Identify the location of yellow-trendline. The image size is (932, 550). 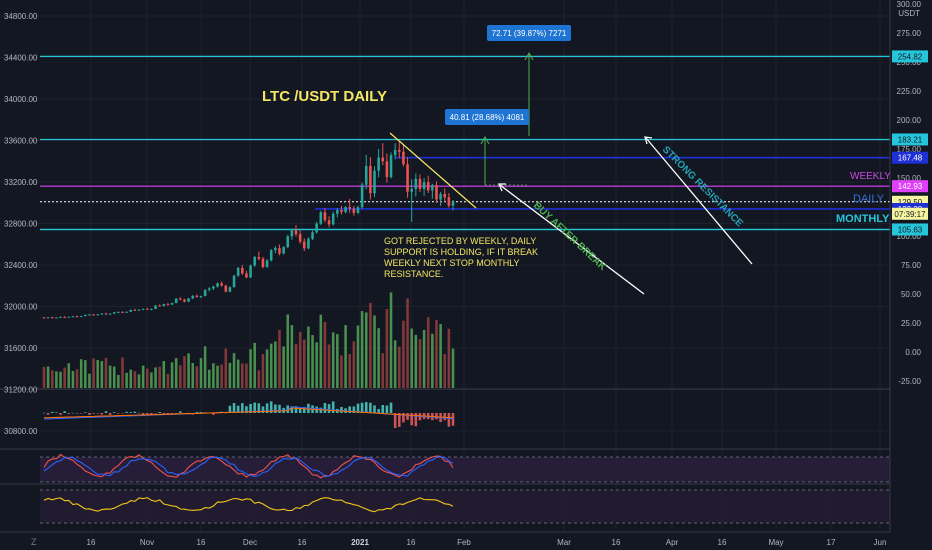
(433, 170).